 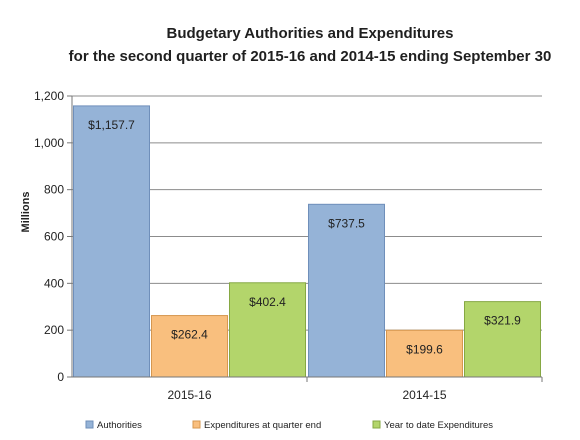 I want to click on data-label: $321.9, so click(x=502, y=321).